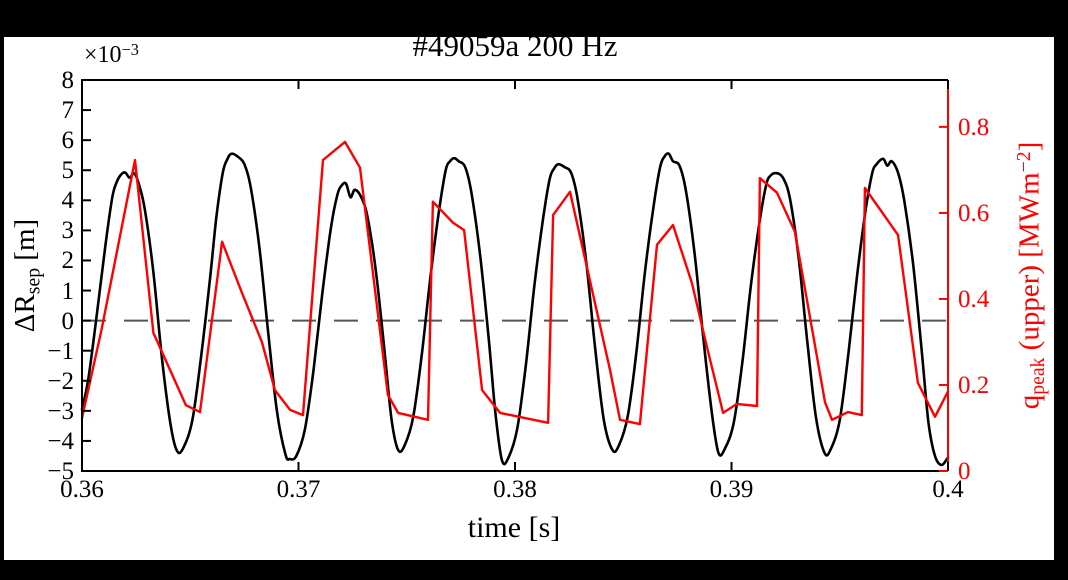 This screenshot has width=1068, height=580. Describe the element at coordinates (60, 411) in the screenshot. I see `left-y-tick-label: −3` at that location.